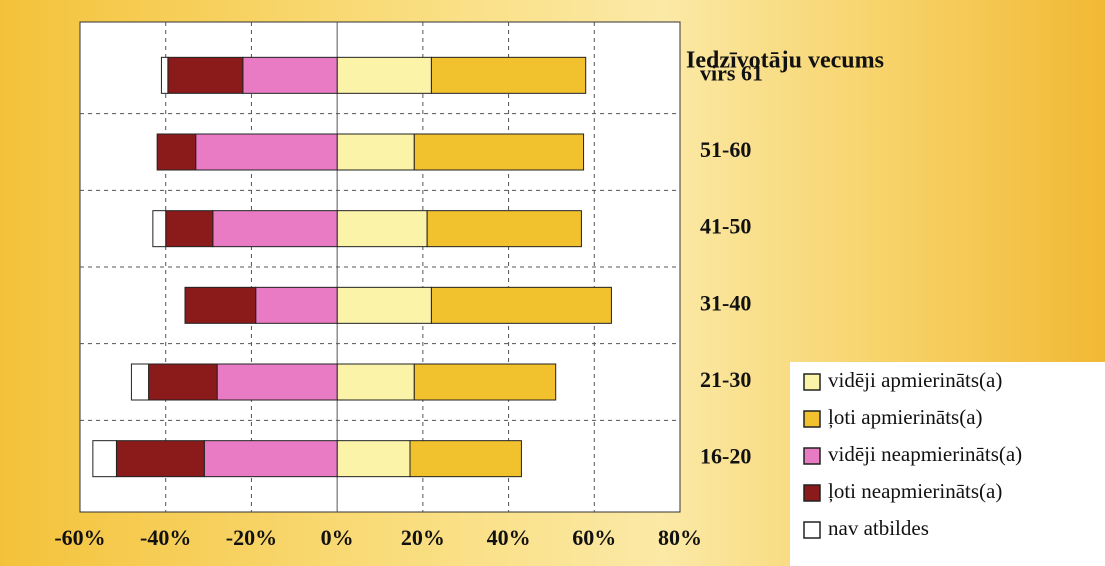 The image size is (1105, 566). Describe the element at coordinates (785, 61) in the screenshot. I see `chart-title: Iedzīvotāju vecums` at that location.